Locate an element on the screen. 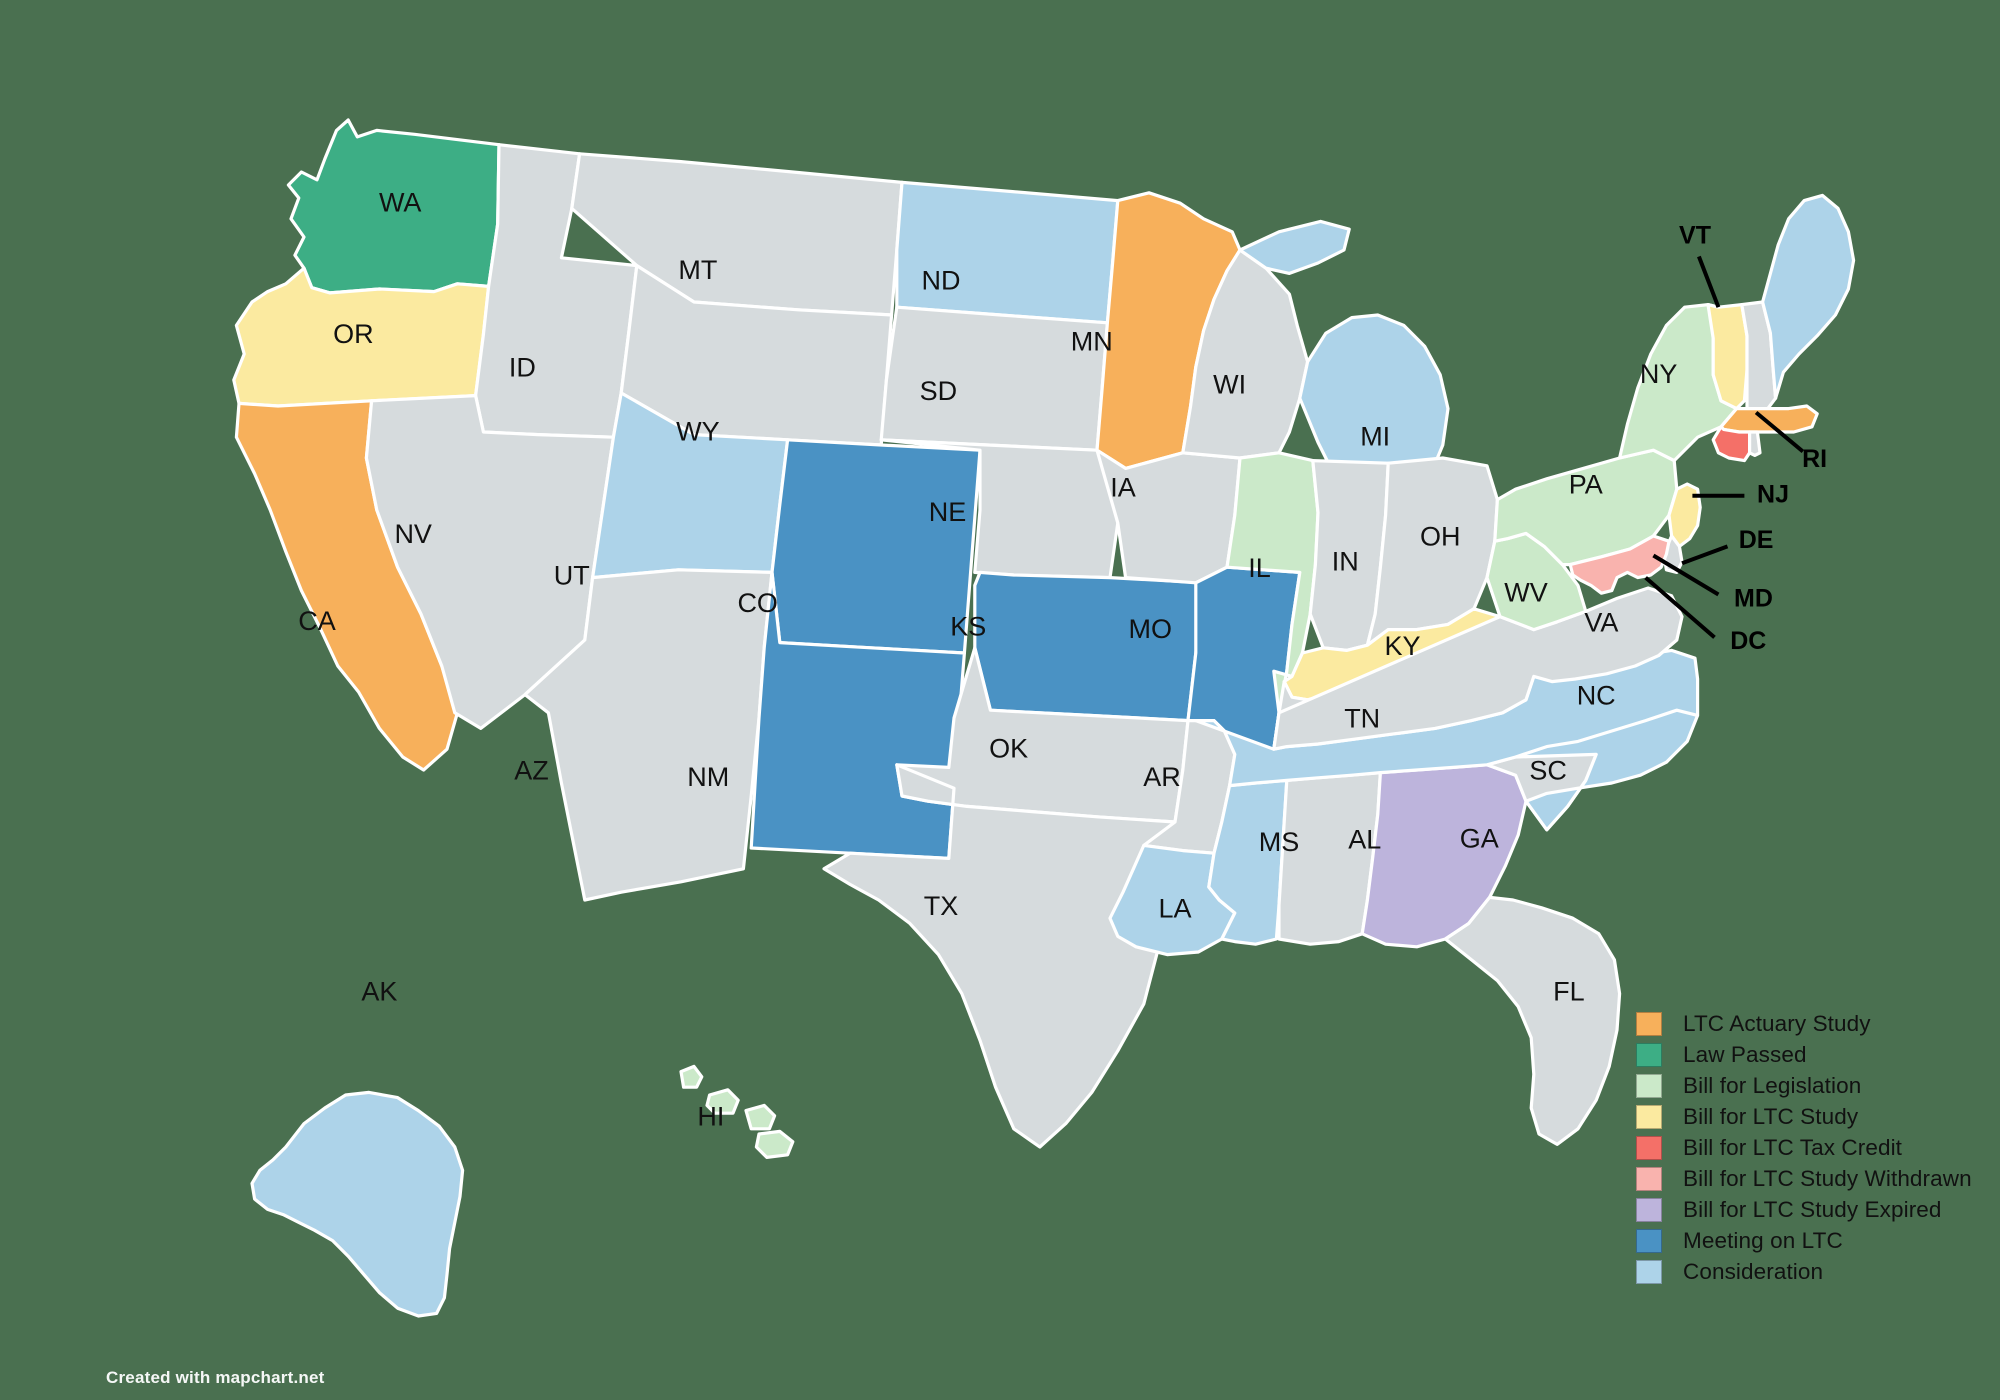 The height and width of the screenshot is (1400, 2000). state-md is located at coordinates (1619, 564).